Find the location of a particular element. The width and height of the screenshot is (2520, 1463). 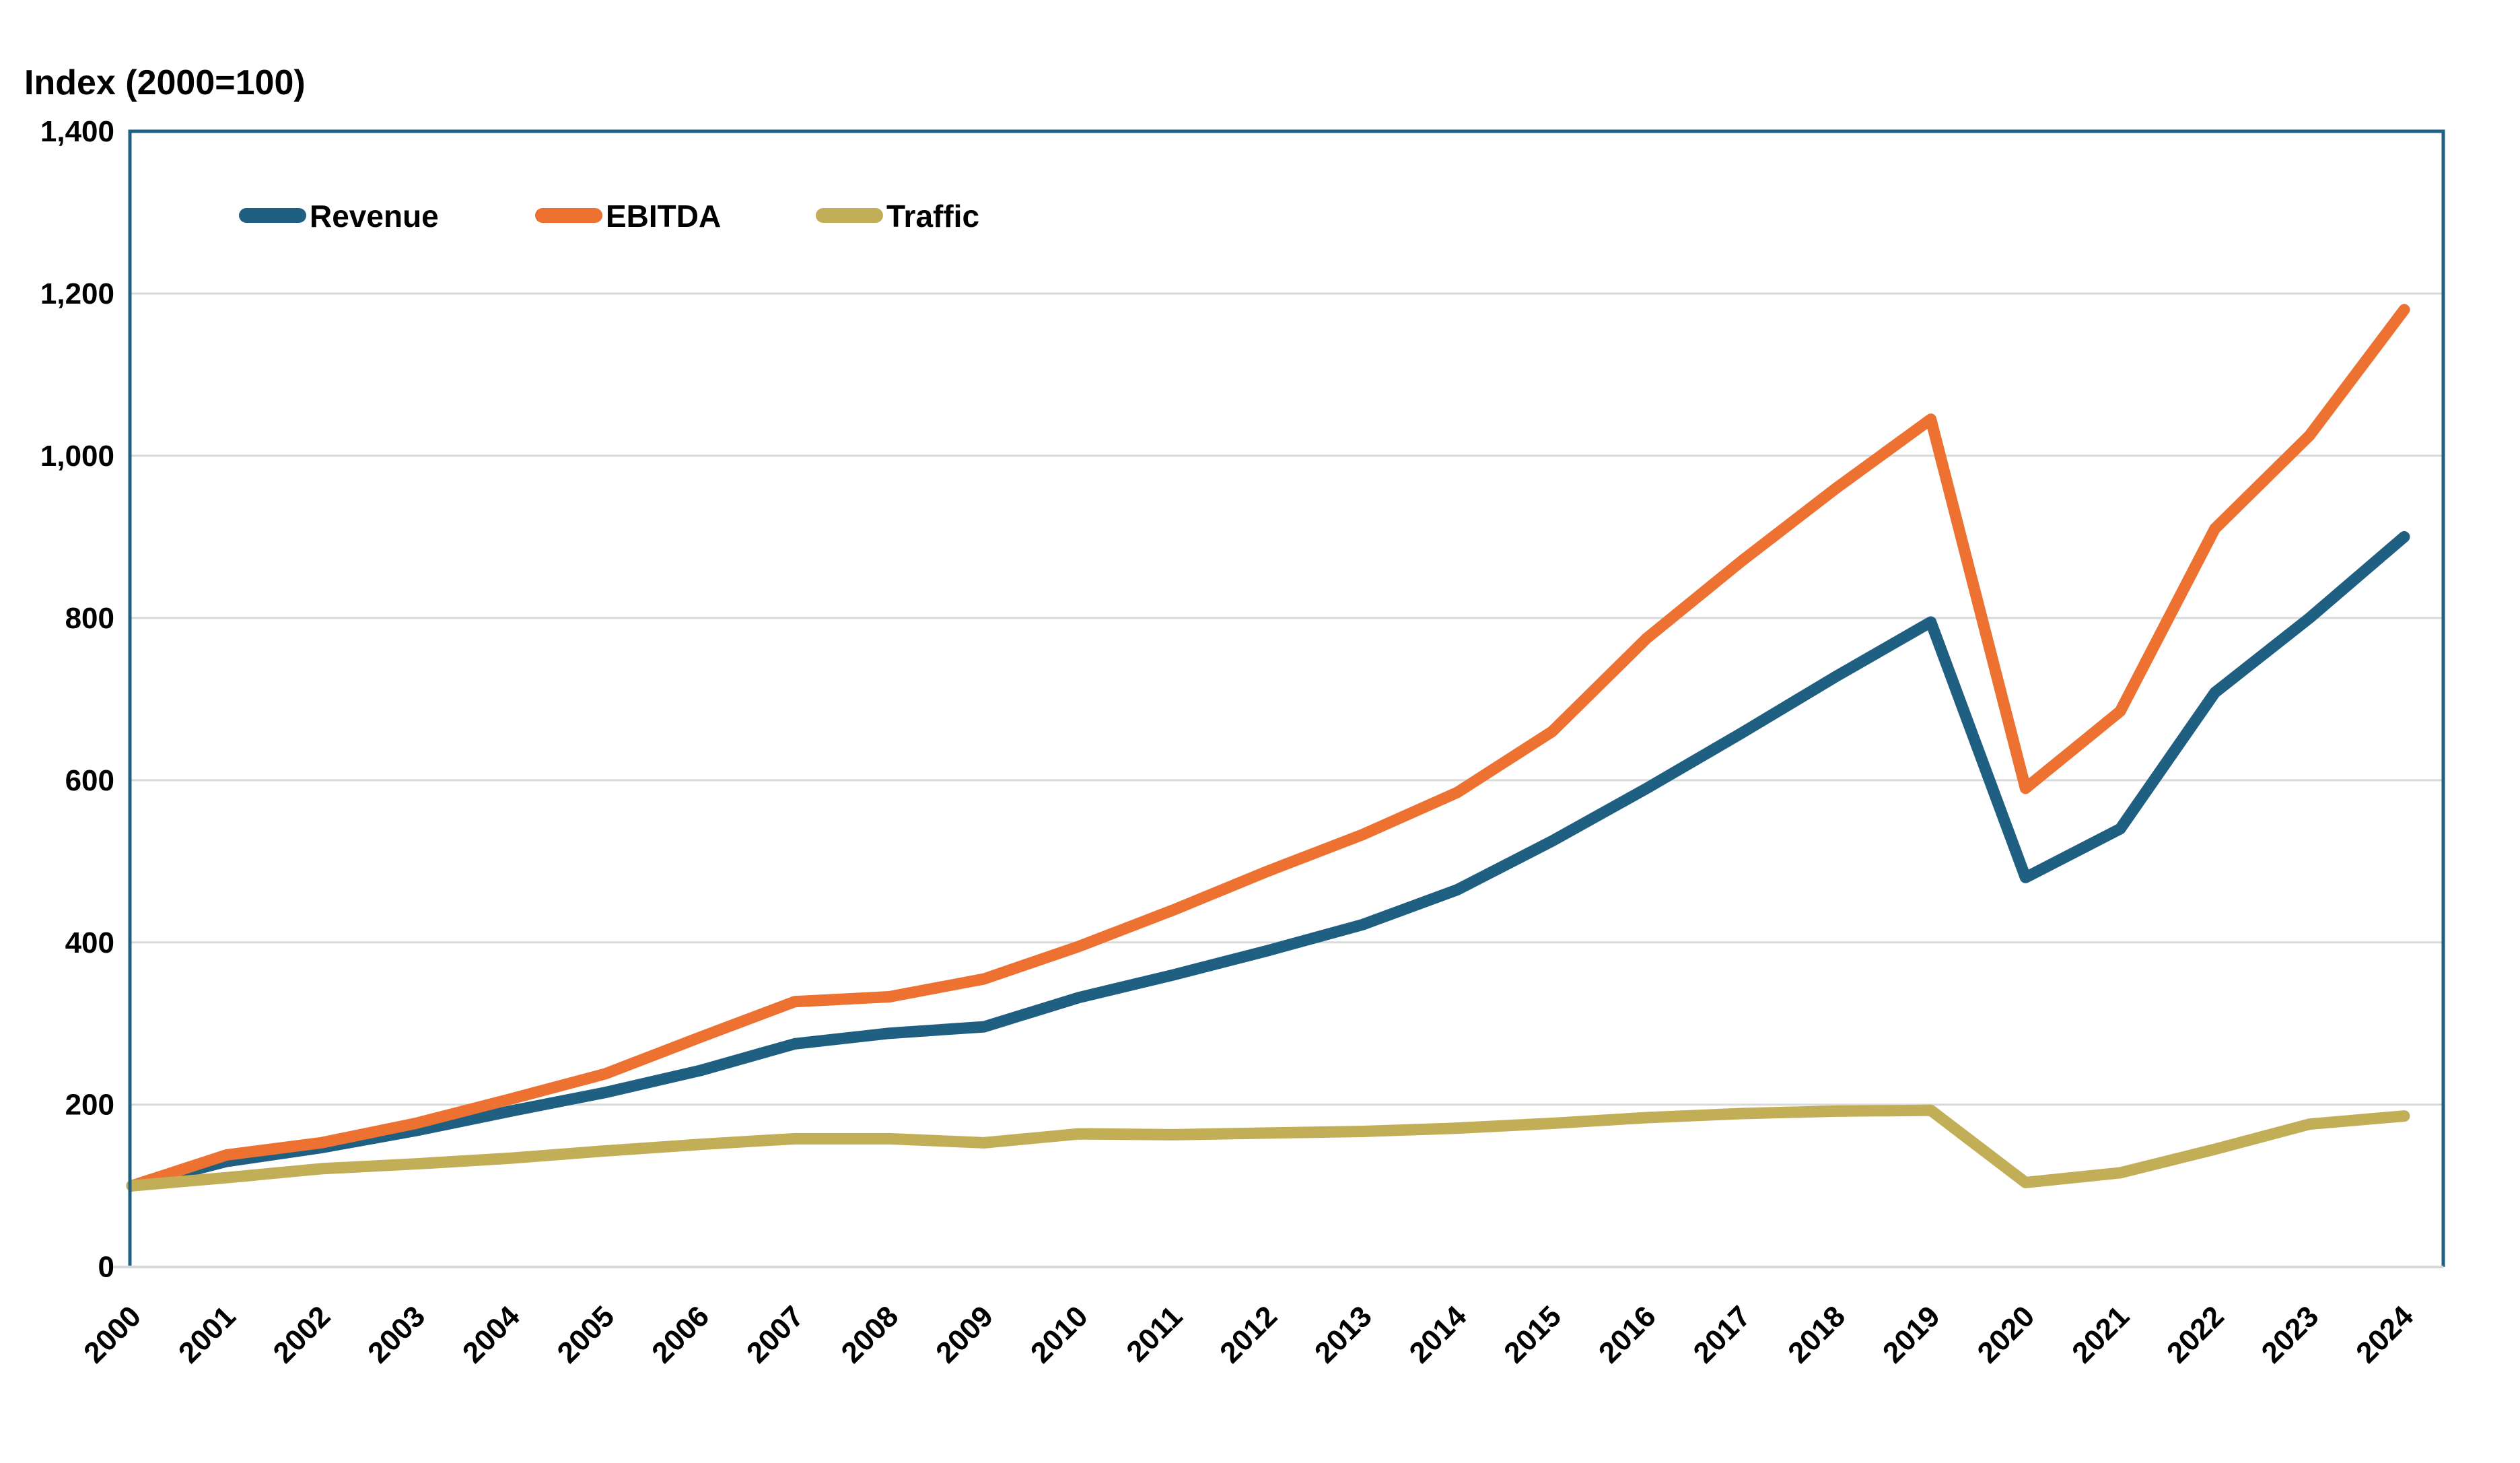

x-axis-tick-label: 2018 is located at coordinates (1817, 1334).